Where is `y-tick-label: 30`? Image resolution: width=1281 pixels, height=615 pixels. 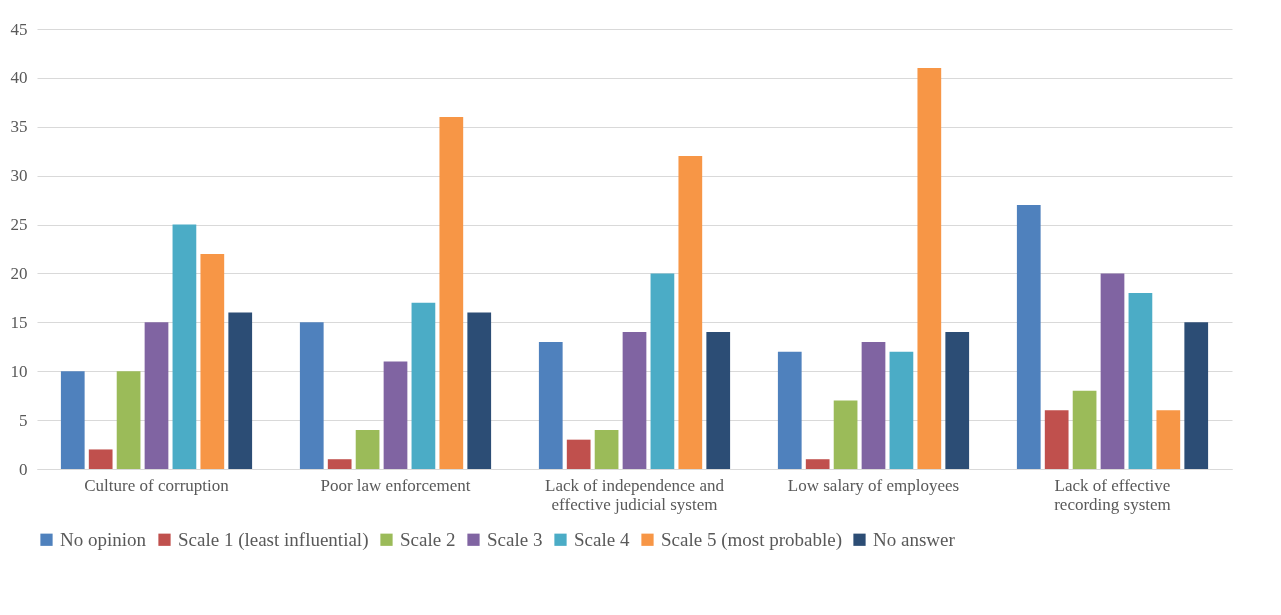 y-tick-label: 30 is located at coordinates (19, 176).